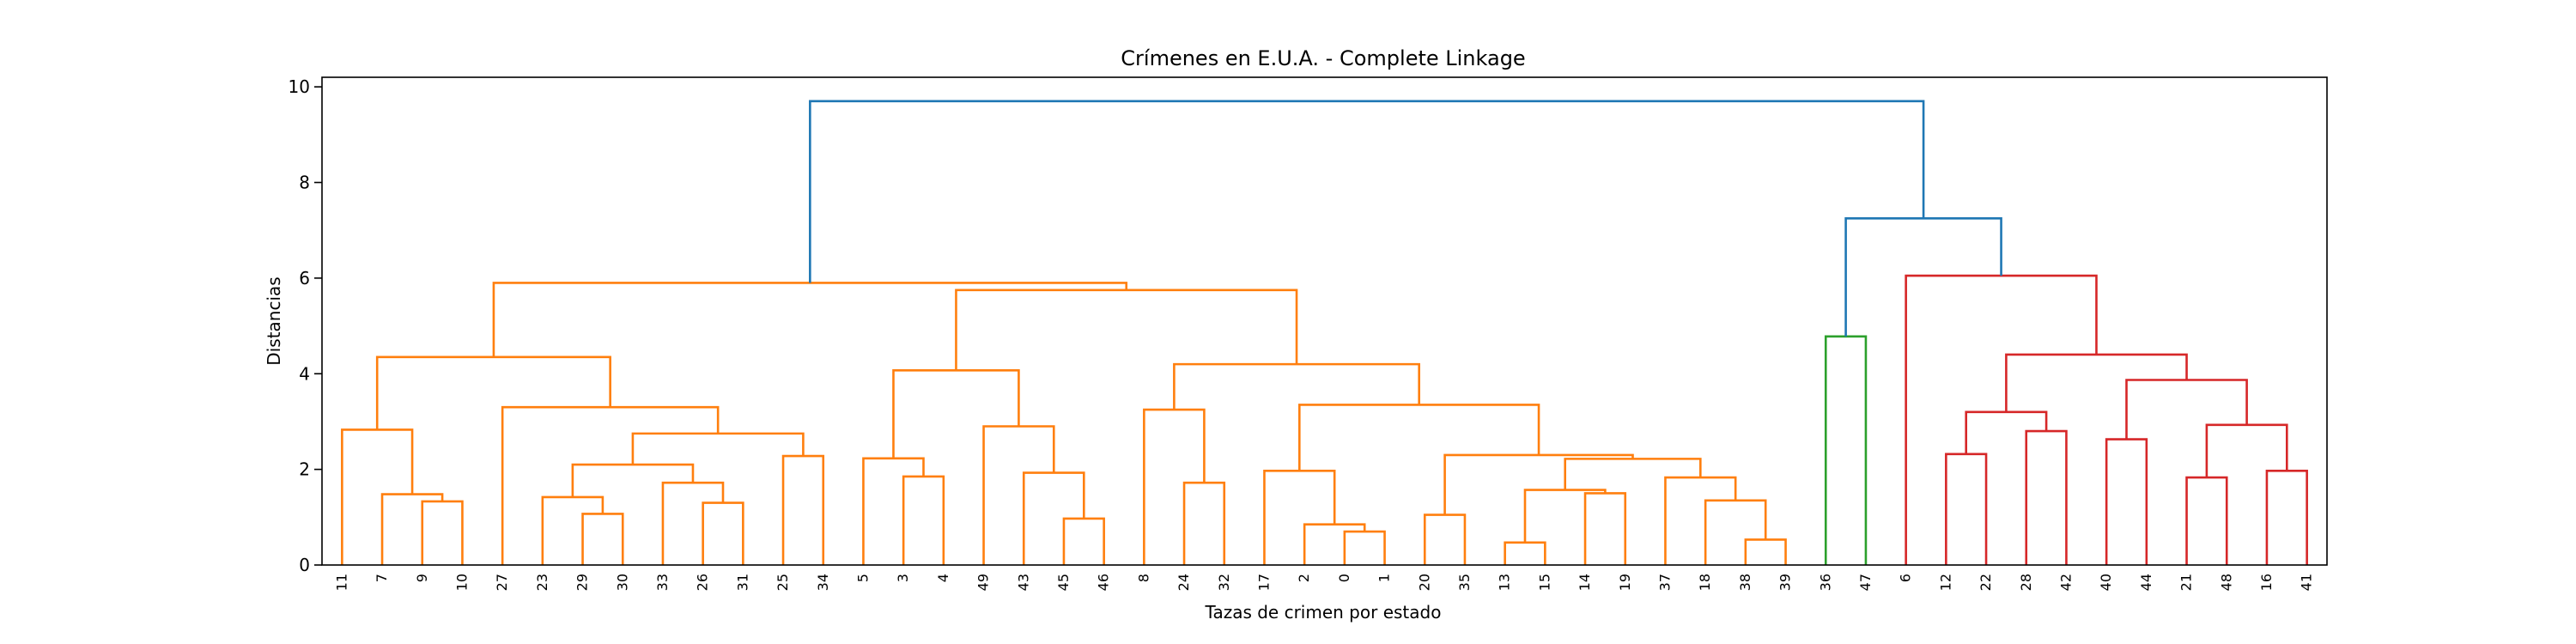 The image size is (2576, 644). I want to click on y-tick-label: 6, so click(304, 279).